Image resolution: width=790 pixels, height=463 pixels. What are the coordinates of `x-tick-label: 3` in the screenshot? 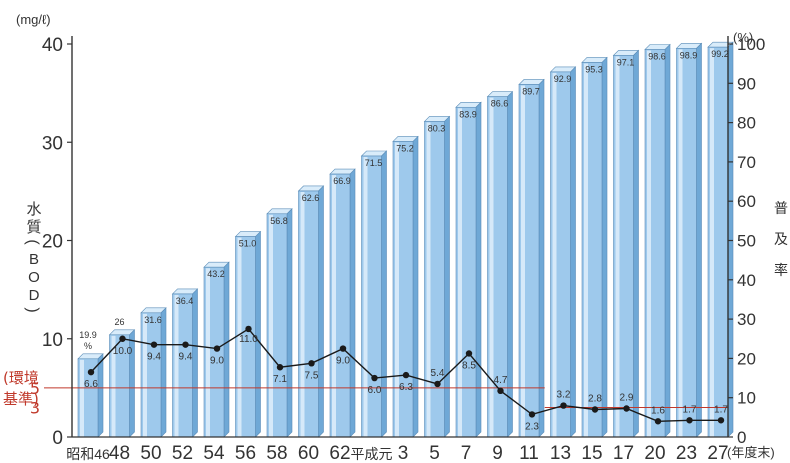 It's located at (403, 453).